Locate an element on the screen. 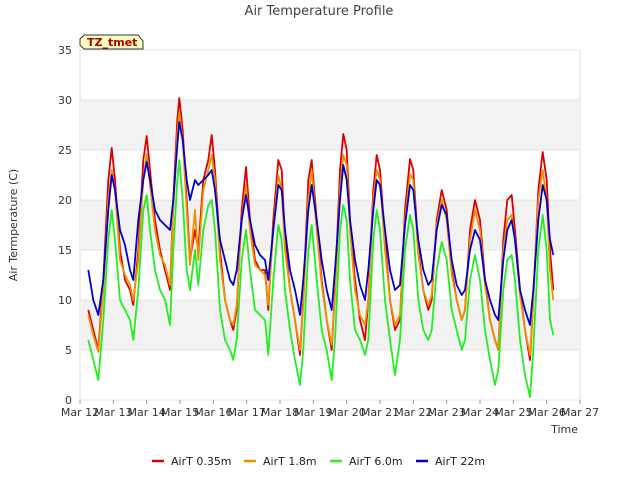 Image resolution: width=640 pixels, height=480 pixels. y-axis-label: Air Termperature (C) is located at coordinates (13, 225).